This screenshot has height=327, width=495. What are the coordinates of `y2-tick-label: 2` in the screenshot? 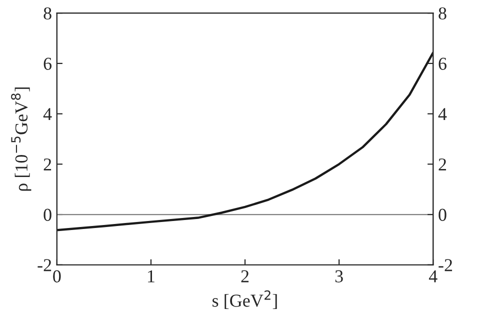 It's located at (442, 164).